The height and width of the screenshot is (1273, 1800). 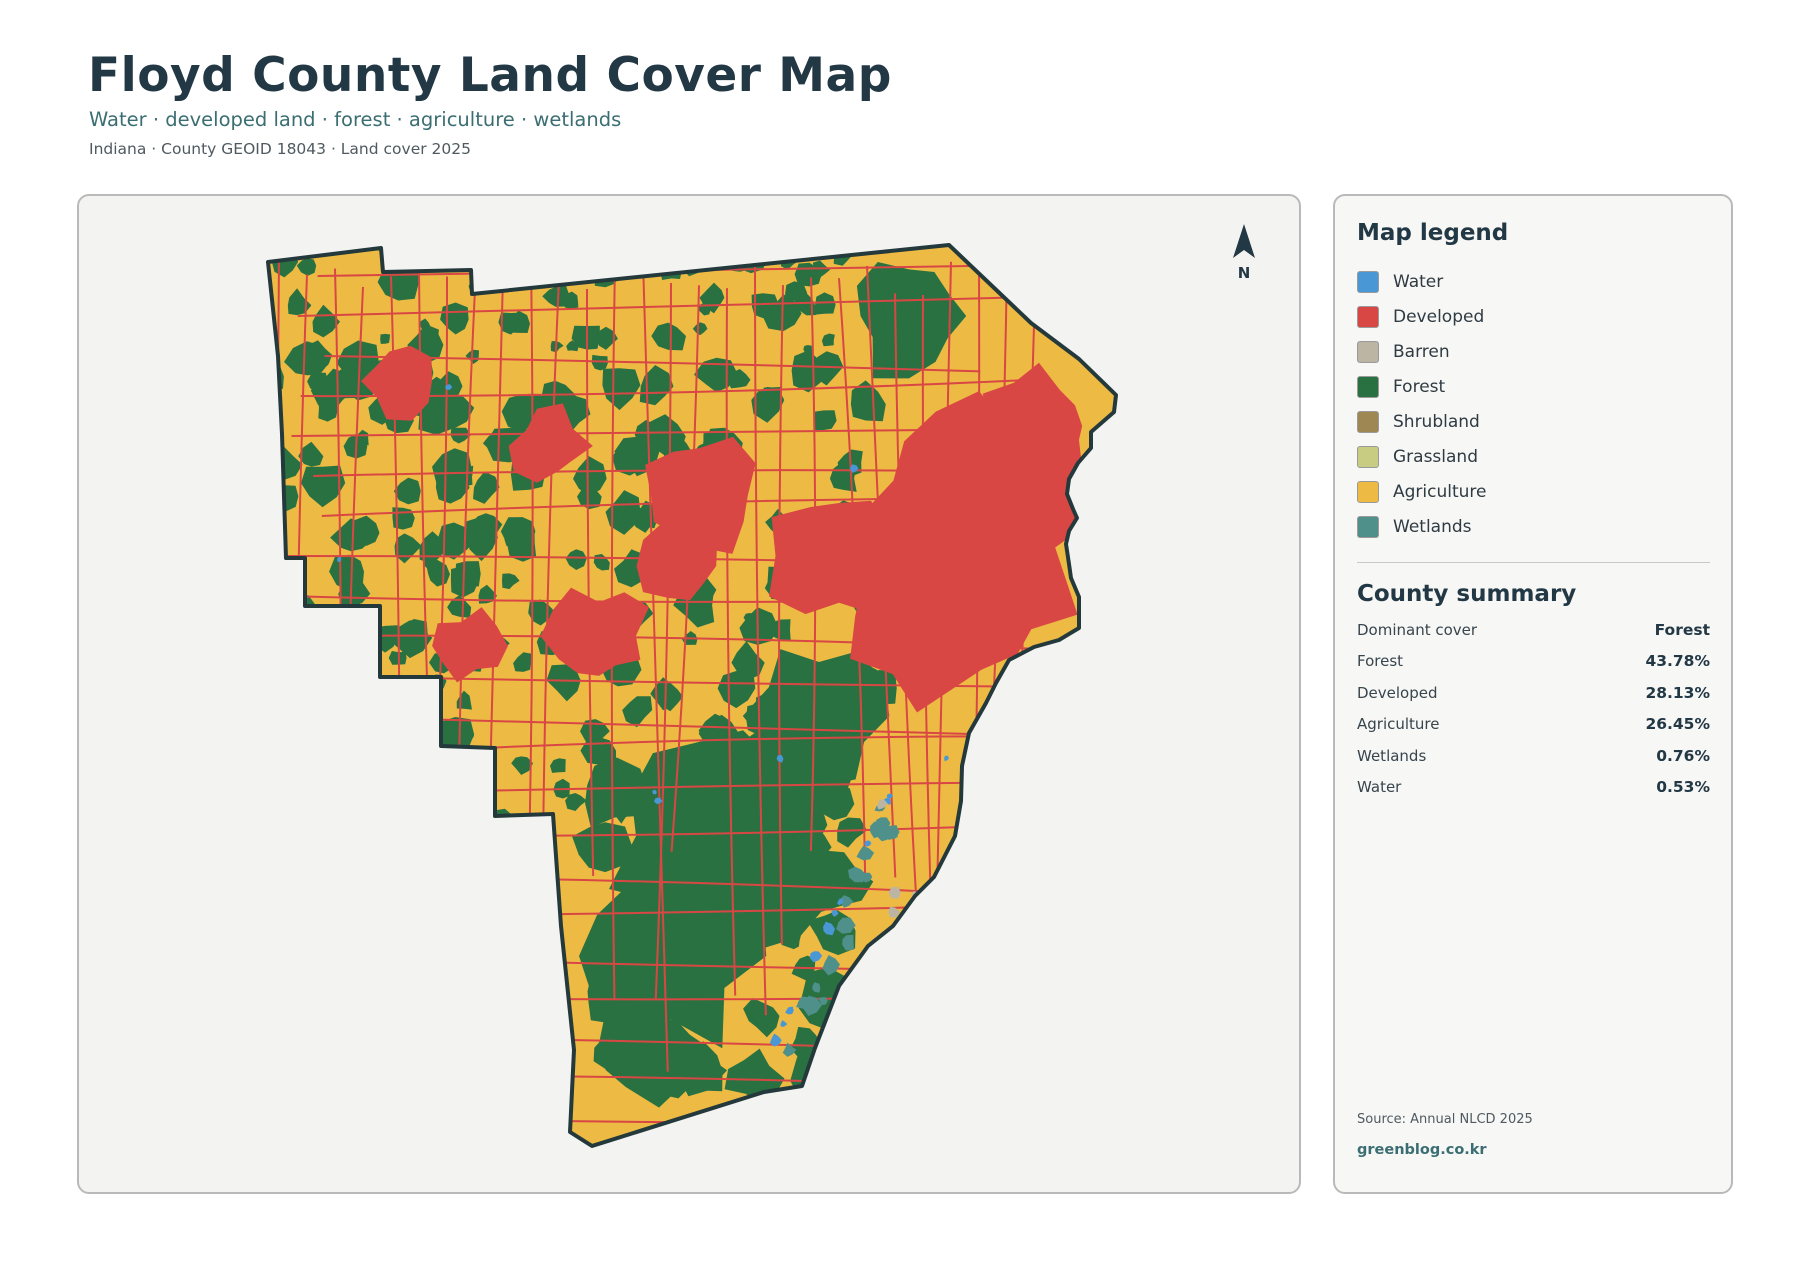 I want to click on legend-label: Shrubland, so click(x=1436, y=421).